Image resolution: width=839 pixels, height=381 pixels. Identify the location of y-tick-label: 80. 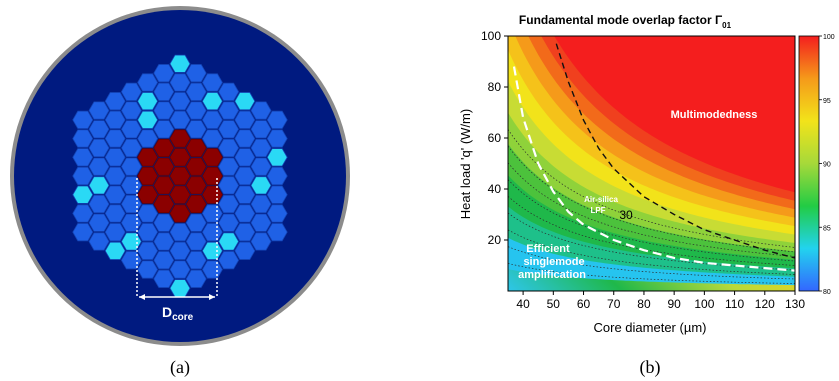
(495, 87).